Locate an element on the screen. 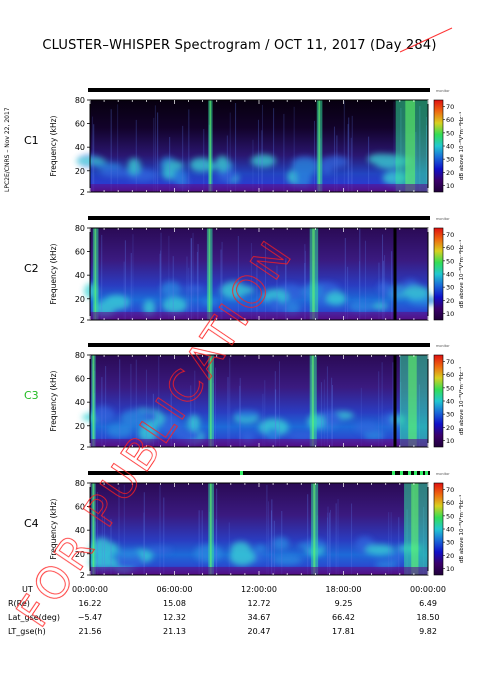 The image size is (479, 678). colorbar-gradient is located at coordinates (438, 146).